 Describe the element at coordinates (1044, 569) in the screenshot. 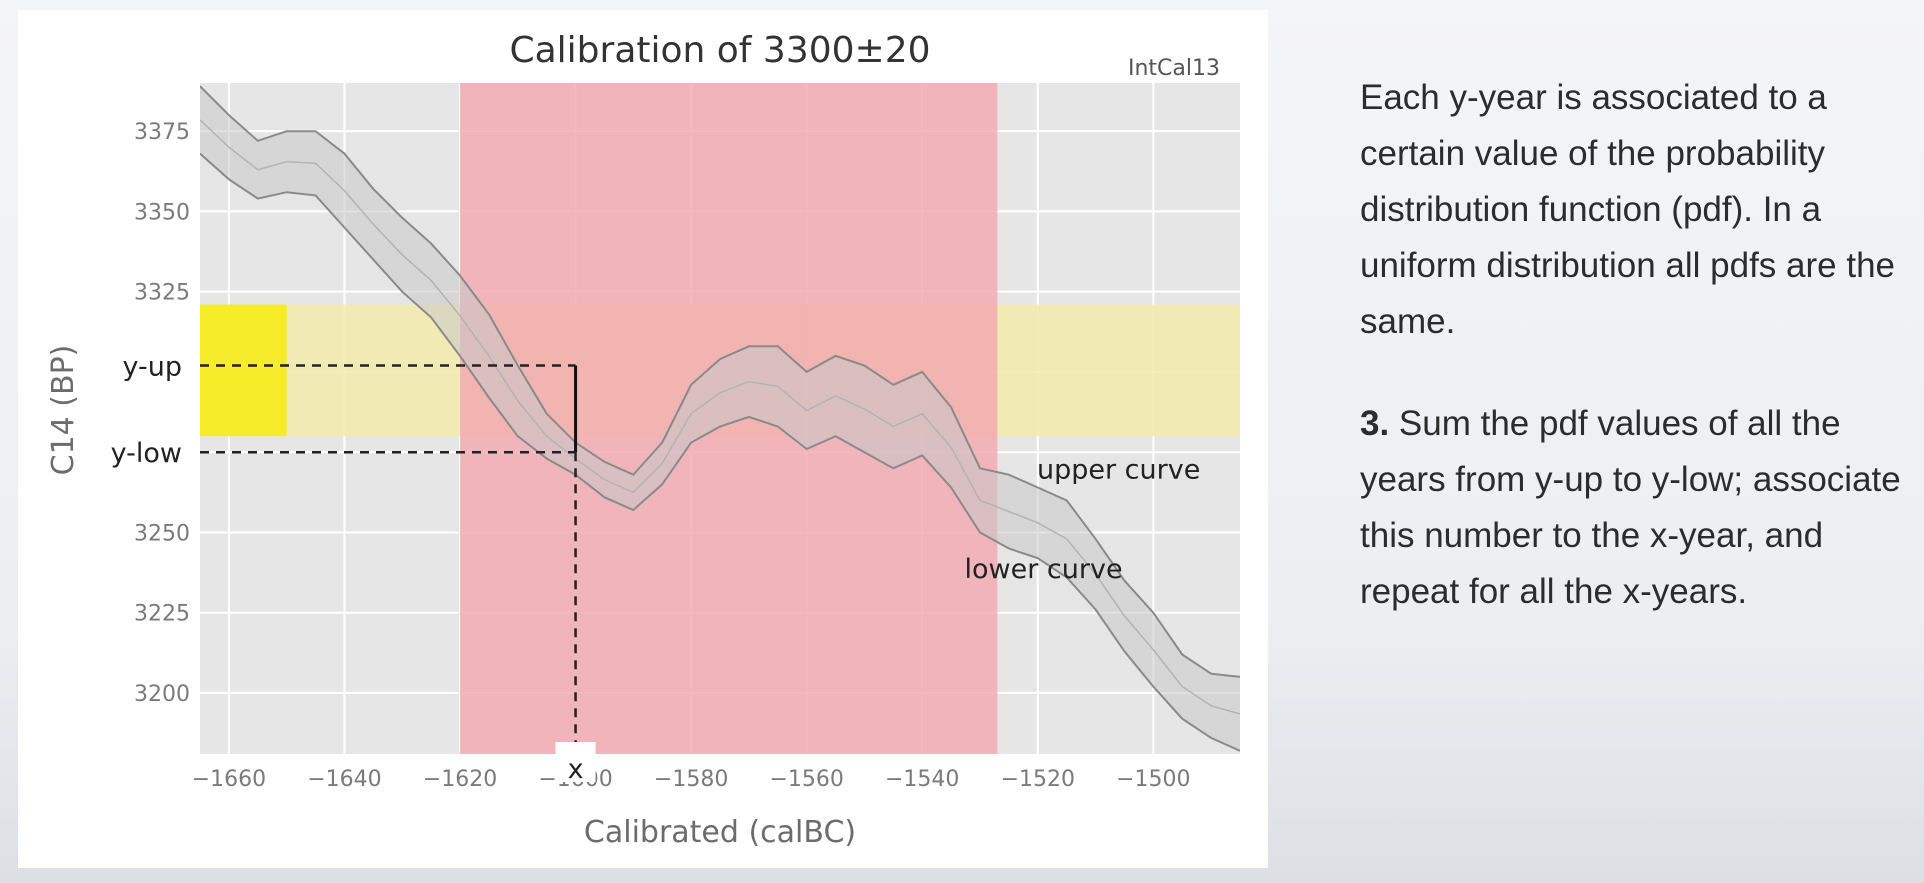

I see `lower-curve-label: lower curve` at that location.